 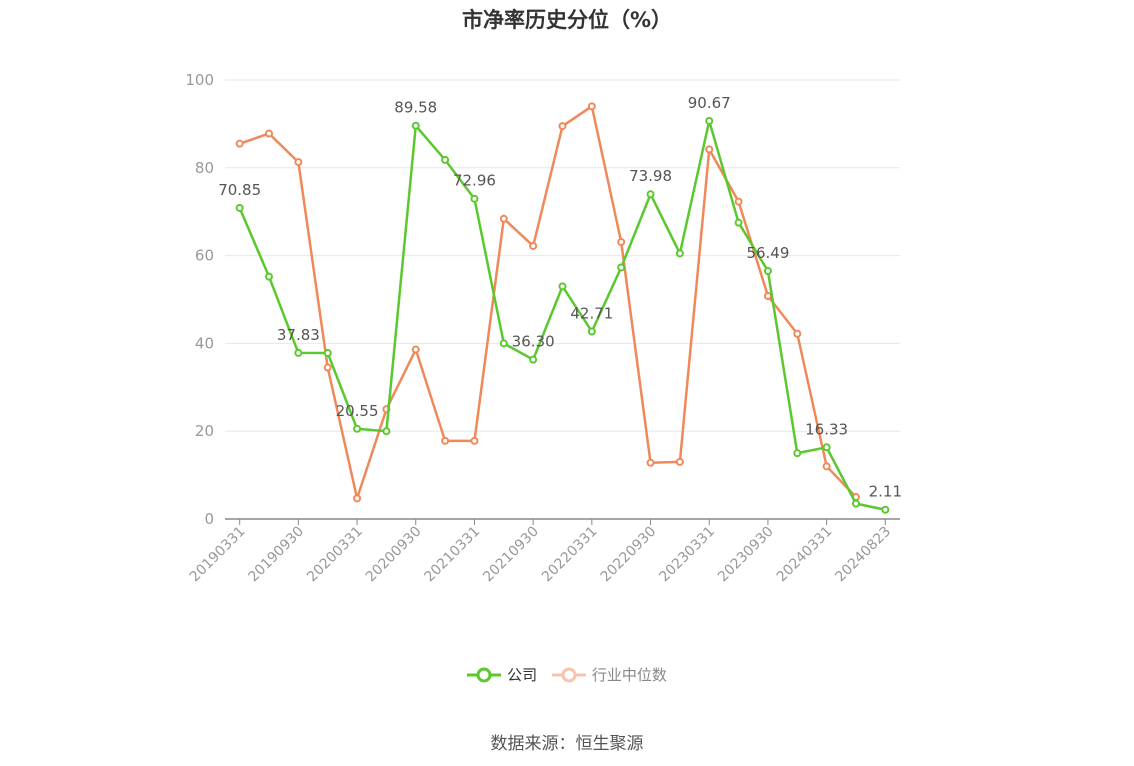 I want to click on series-0-data-label-22: 2.11, so click(x=885, y=492).